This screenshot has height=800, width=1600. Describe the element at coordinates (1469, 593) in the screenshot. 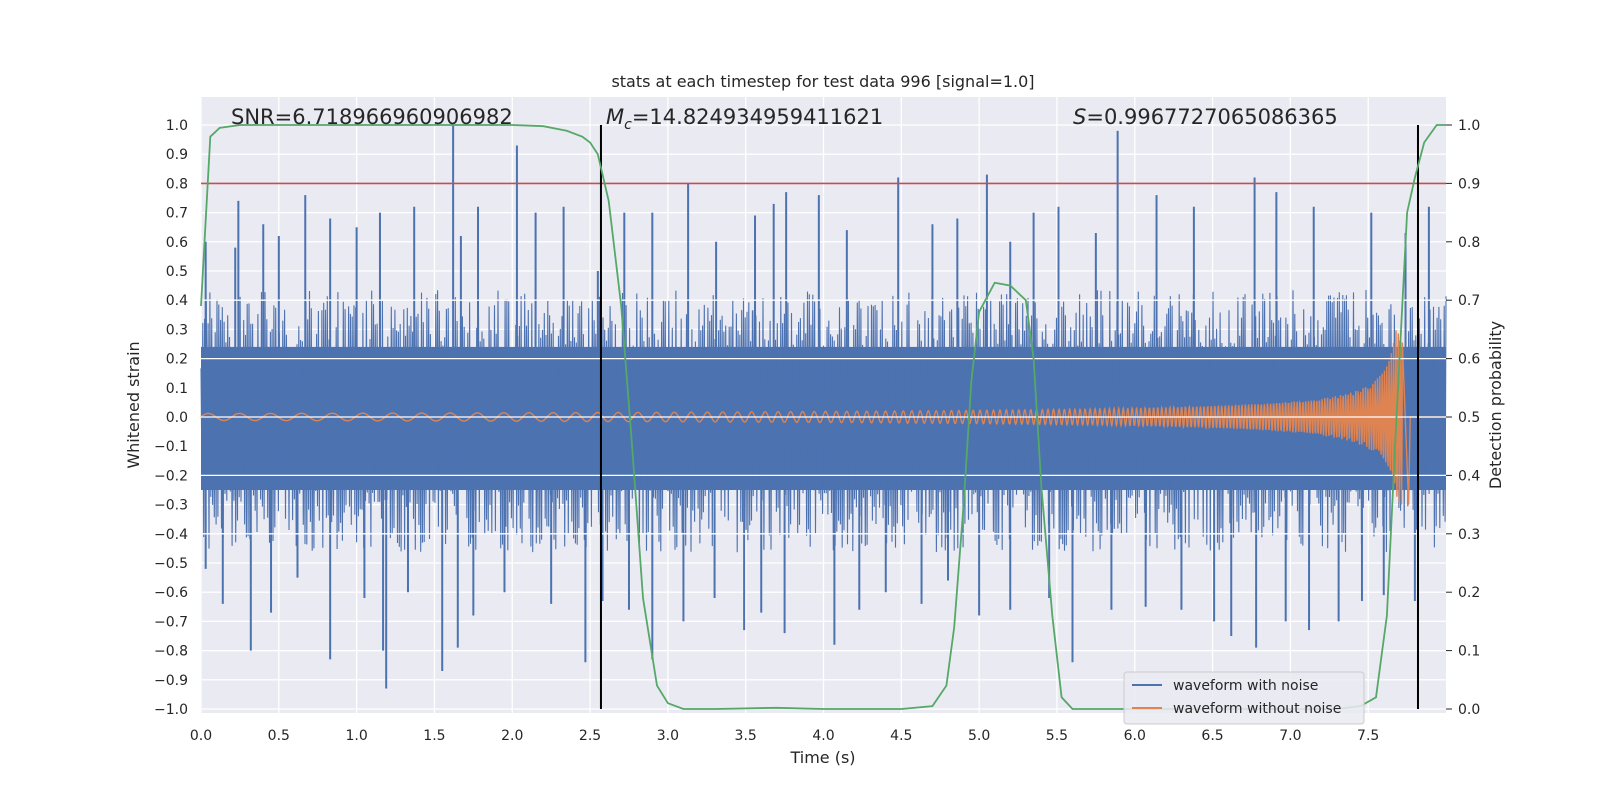

I see `right-y-tick-label: 0.2` at that location.